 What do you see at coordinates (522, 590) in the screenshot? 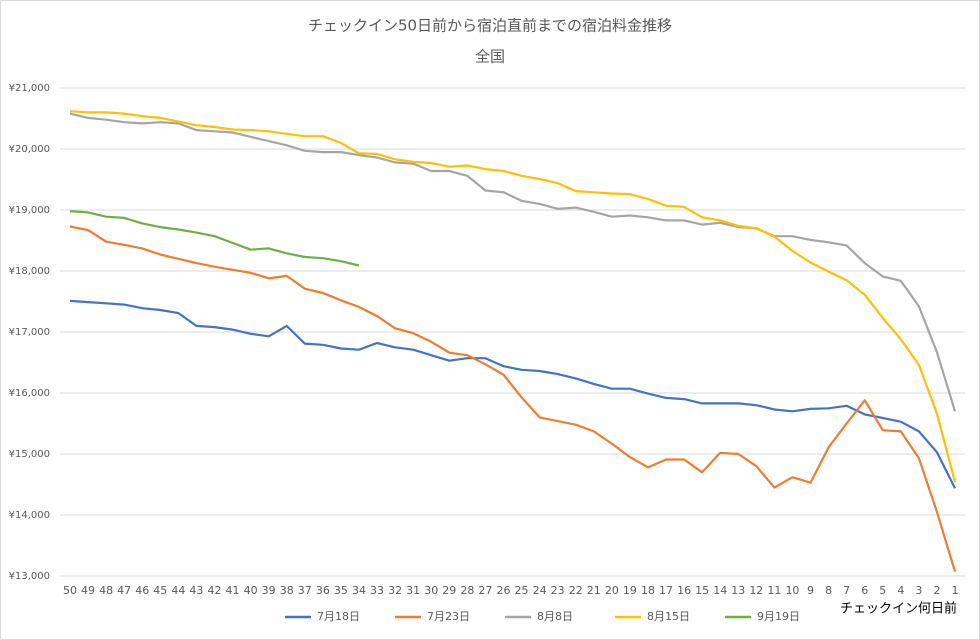
I see `x-tick-label: 25` at bounding box center [522, 590].